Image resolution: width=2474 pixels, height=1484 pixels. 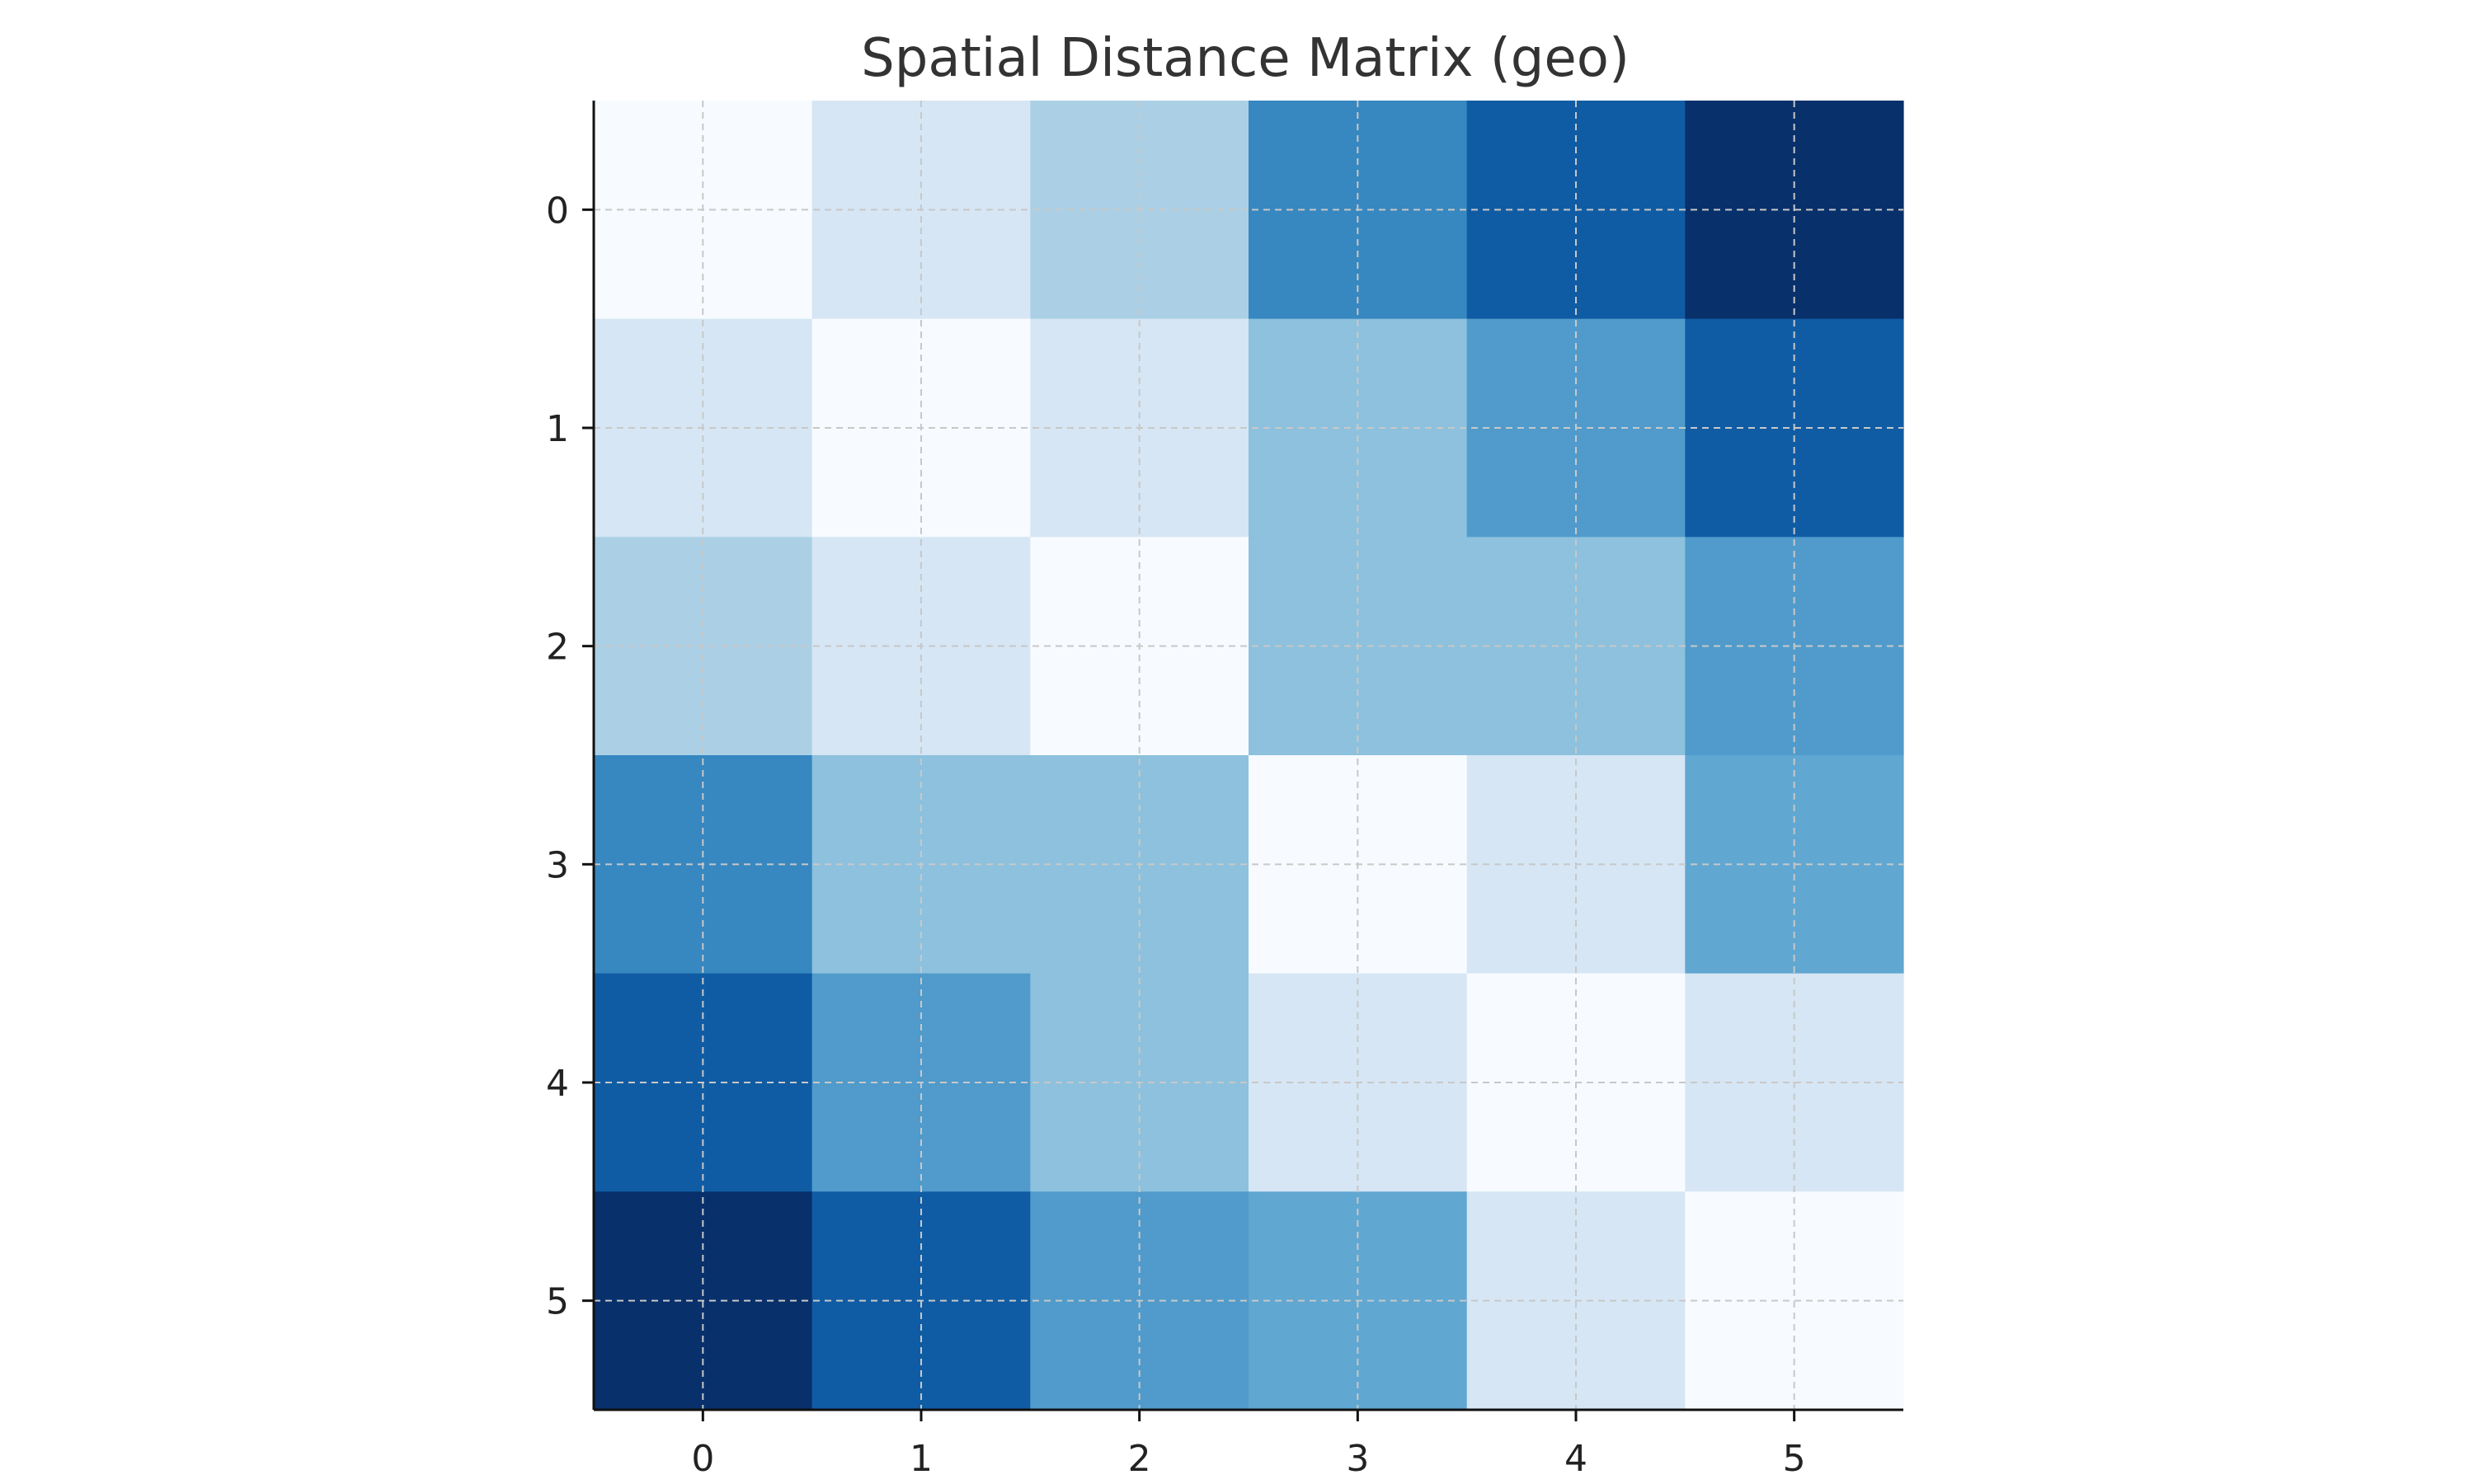 What do you see at coordinates (557, 648) in the screenshot?
I see `y-tick-label: 2` at bounding box center [557, 648].